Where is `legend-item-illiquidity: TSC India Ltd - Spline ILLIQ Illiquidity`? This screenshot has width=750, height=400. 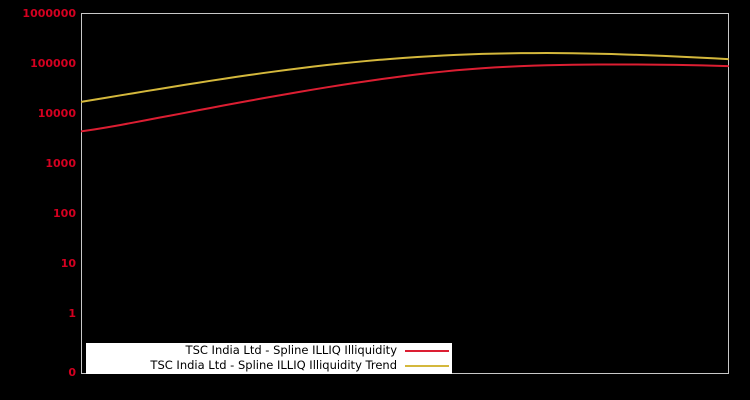 legend-item-illiquidity: TSC India Ltd - Spline ILLIQ Illiquidity is located at coordinates (269, 350).